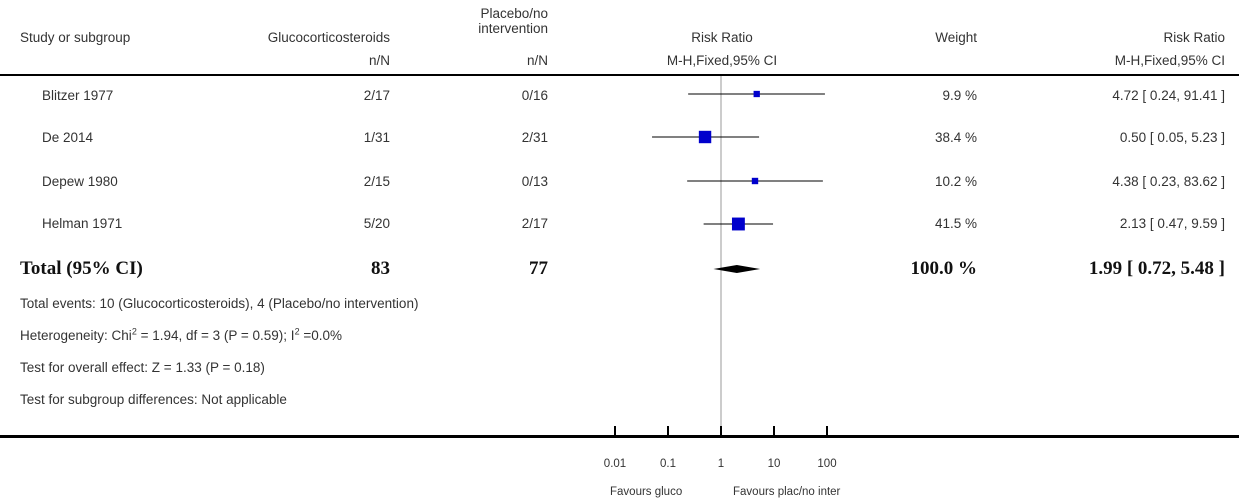 The height and width of the screenshot is (504, 1239). What do you see at coordinates (1172, 223) in the screenshot?
I see `ci-value: 2.13 [ 0.47, 9.59 ]` at bounding box center [1172, 223].